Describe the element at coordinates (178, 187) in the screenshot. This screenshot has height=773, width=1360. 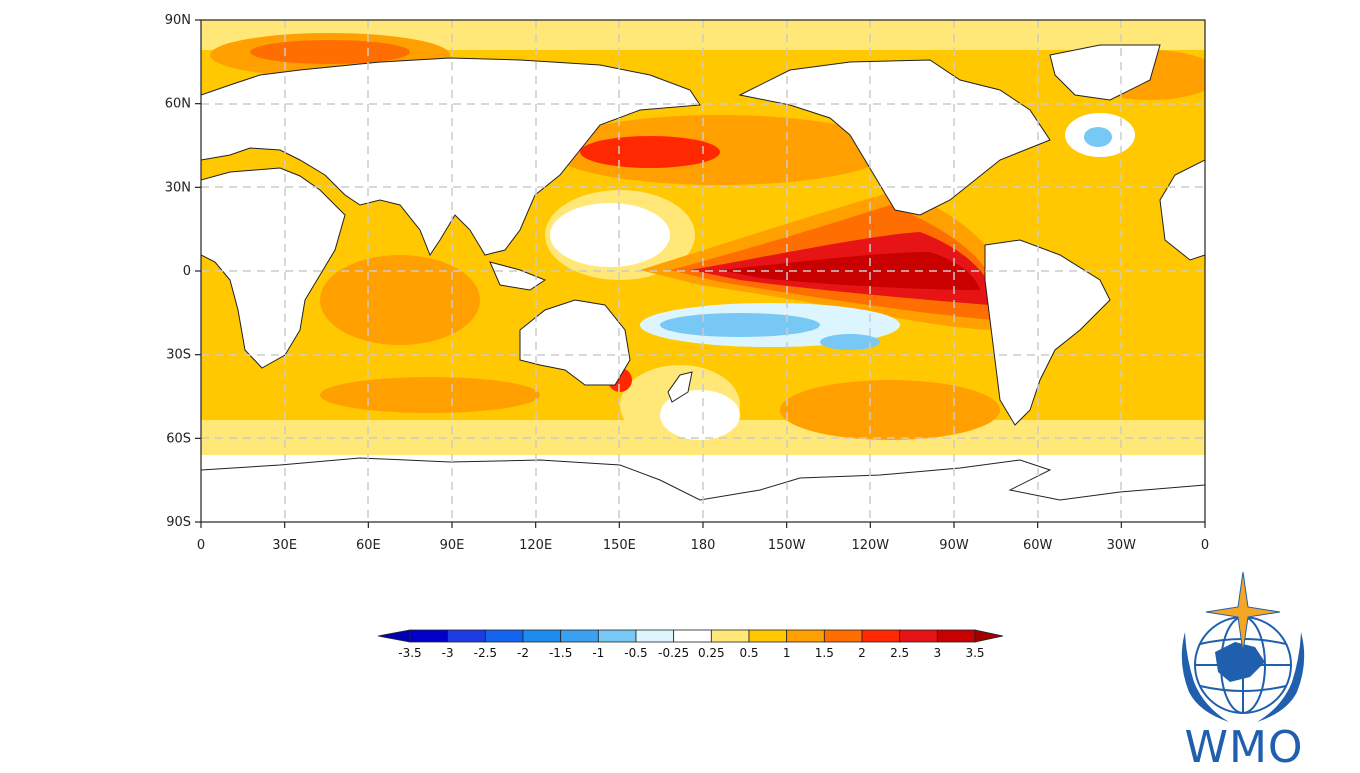
I see `lat-tick-label: 30N` at that location.